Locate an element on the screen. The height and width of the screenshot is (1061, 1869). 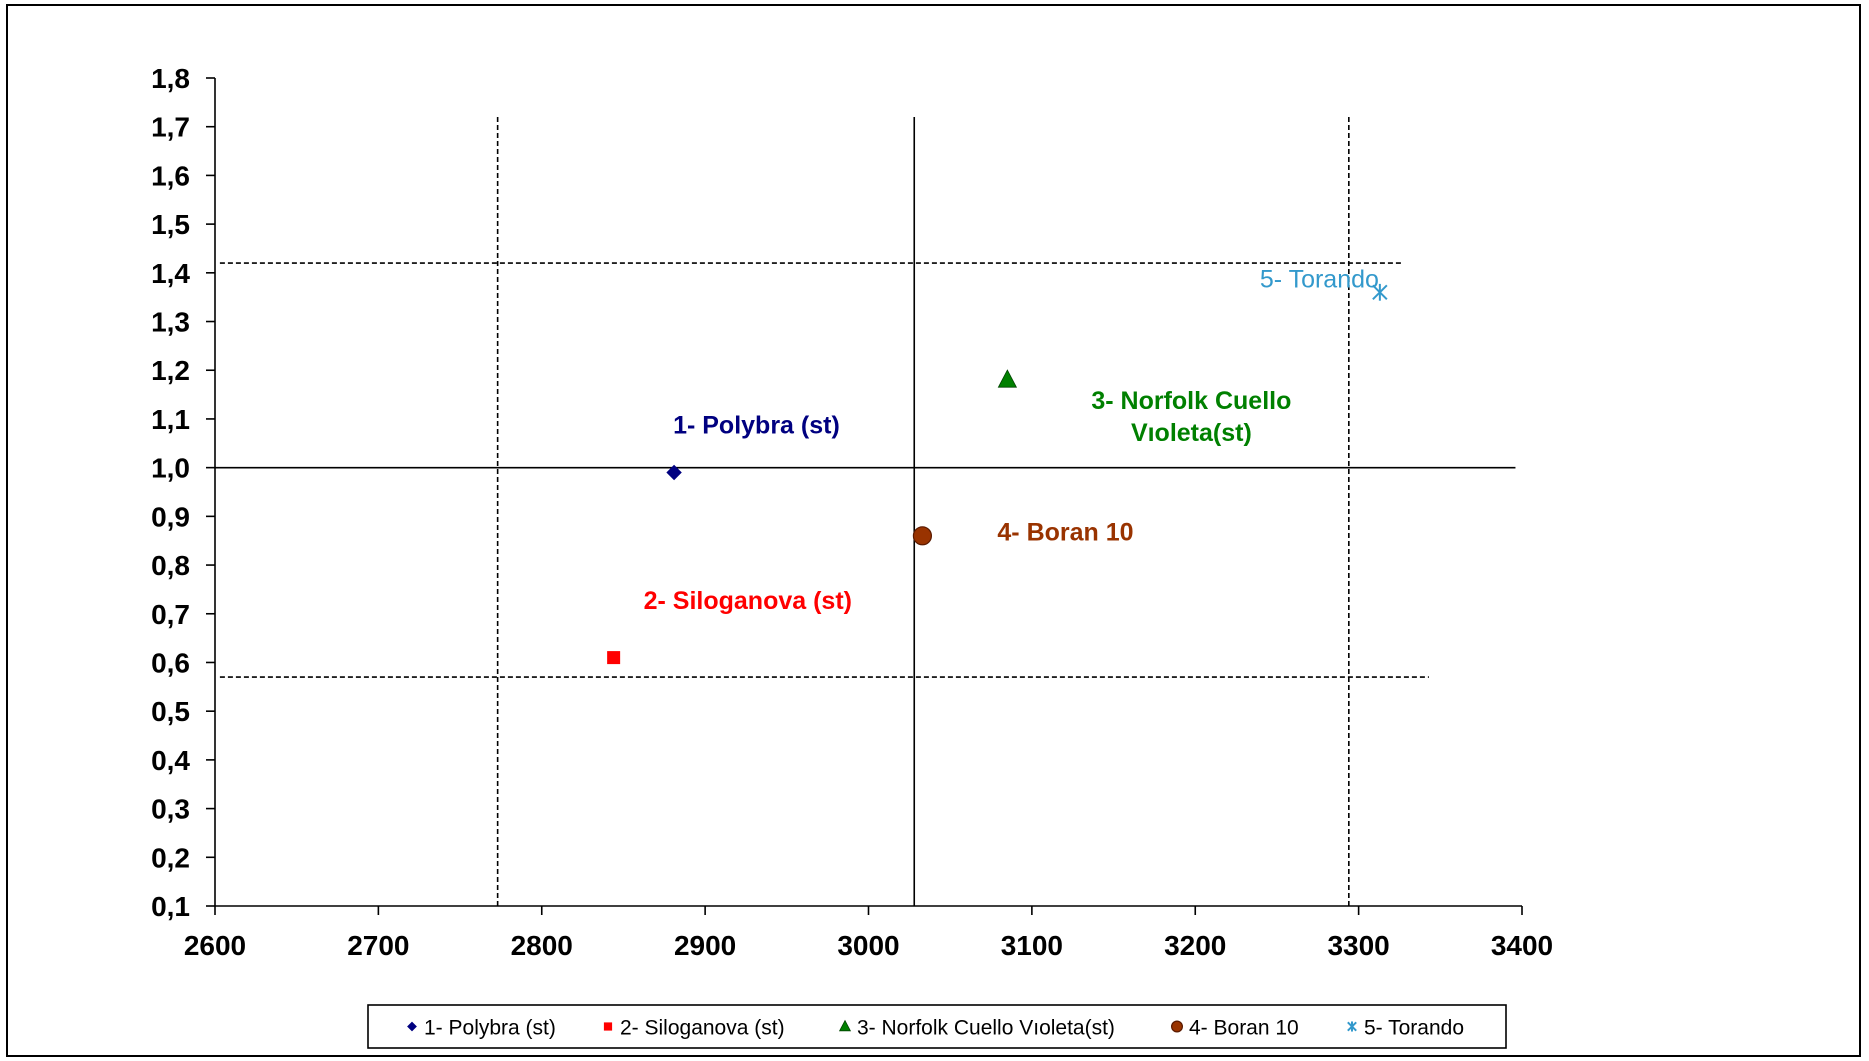
legend-label-1: 1- Polybra (st) is located at coordinates (490, 1028).